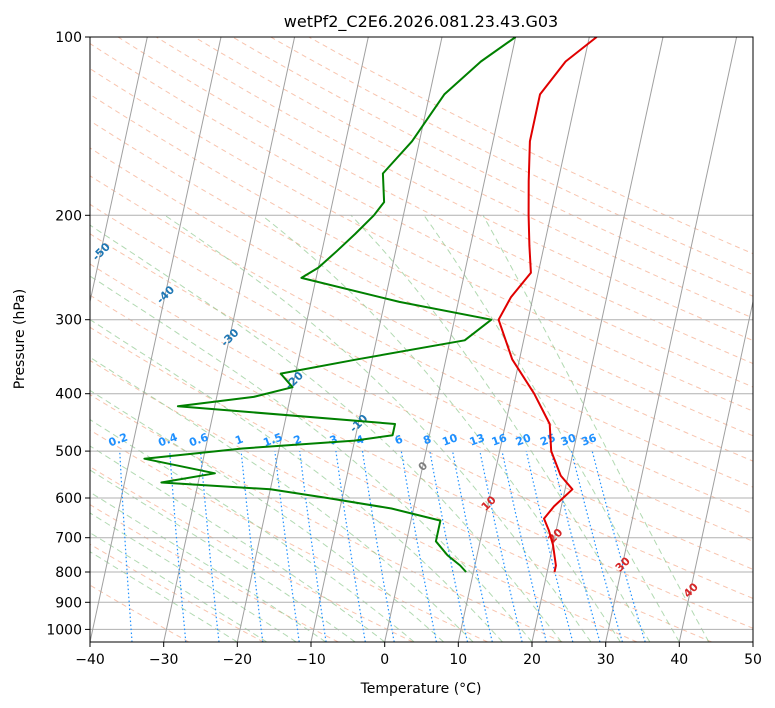  I want to click on y-tick-label: 200, so click(68, 216).